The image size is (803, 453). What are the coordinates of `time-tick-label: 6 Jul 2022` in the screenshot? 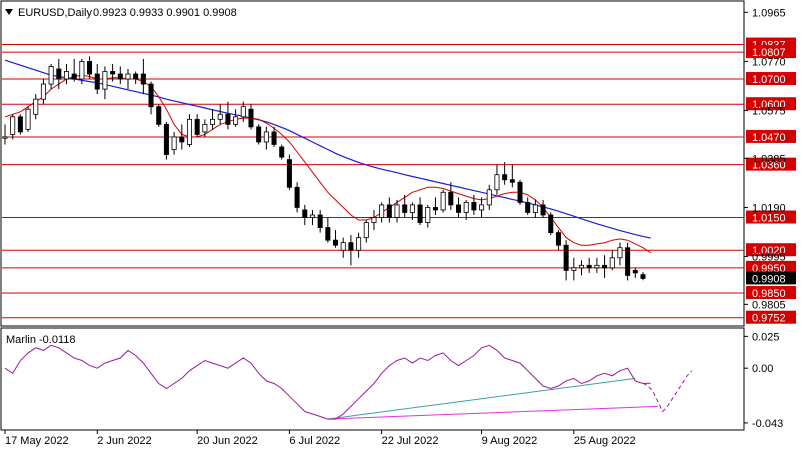 It's located at (314, 441).